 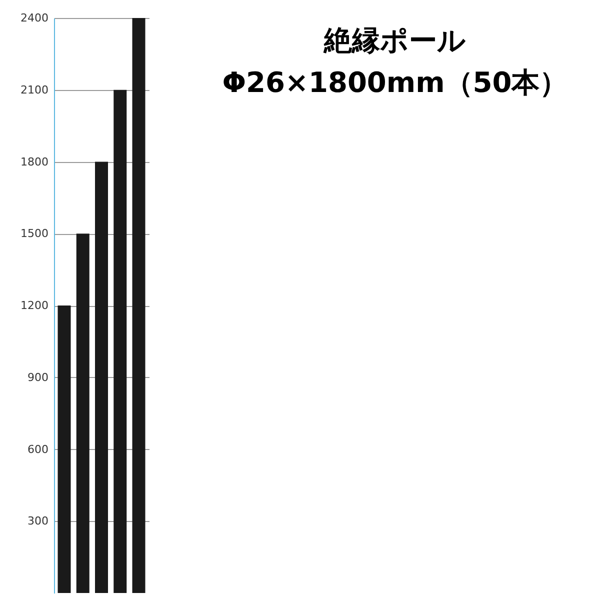 What do you see at coordinates (34, 89) in the screenshot?
I see `y-tick-label: 2100` at bounding box center [34, 89].